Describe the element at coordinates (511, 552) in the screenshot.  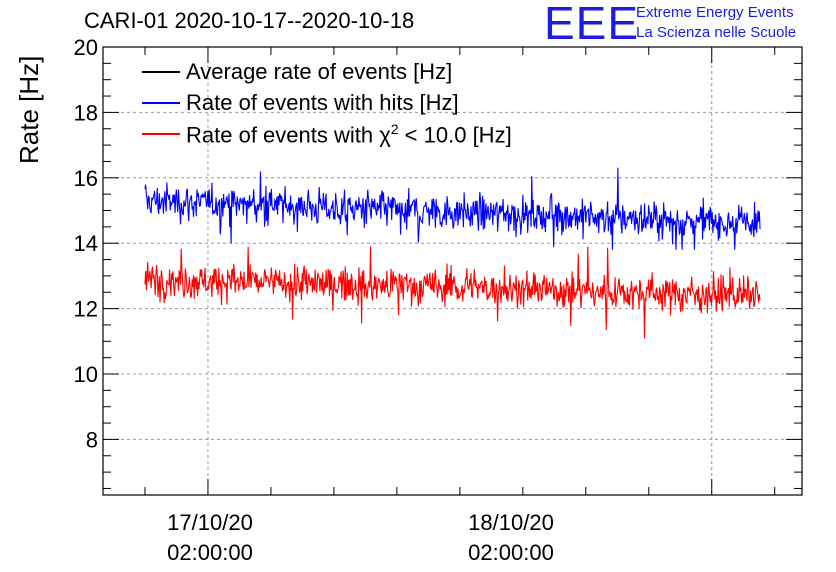
I see `x-tick-2-time: 02:00:00` at that location.